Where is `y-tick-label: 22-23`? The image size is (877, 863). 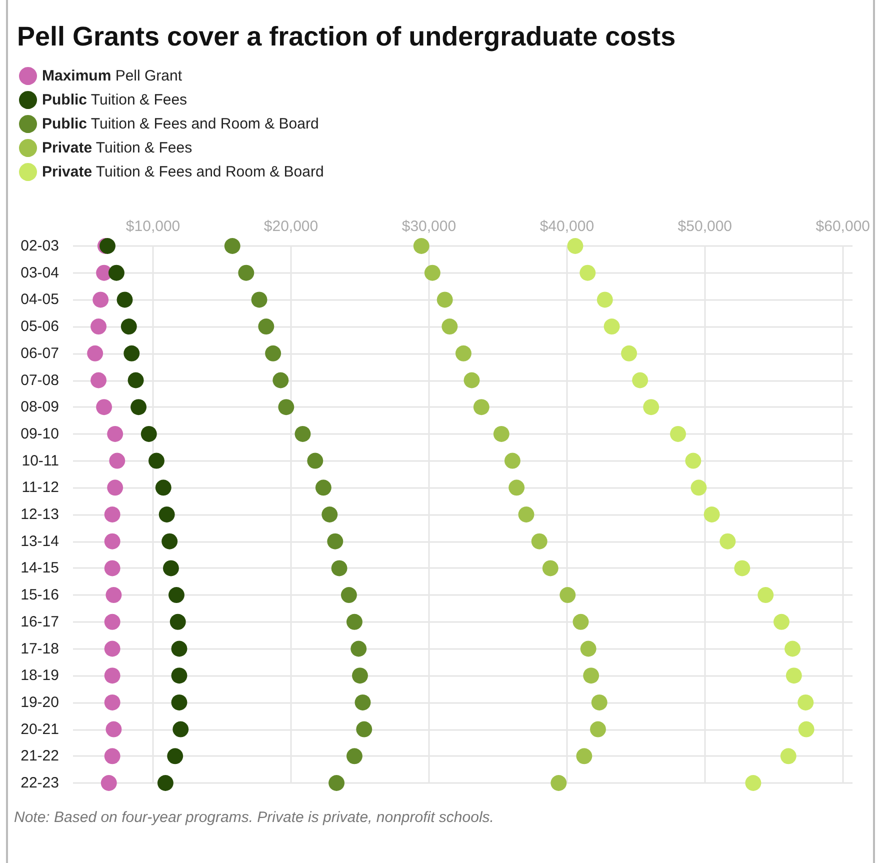
y-tick-label: 22-23 is located at coordinates (39, 783).